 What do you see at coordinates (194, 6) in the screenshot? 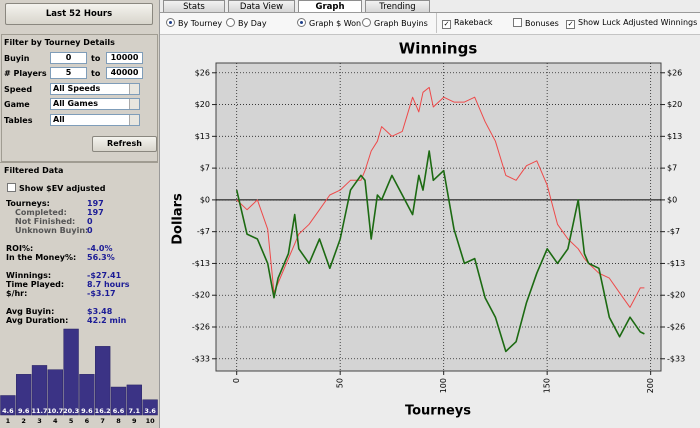
I see `tab: Stats` at bounding box center [194, 6].